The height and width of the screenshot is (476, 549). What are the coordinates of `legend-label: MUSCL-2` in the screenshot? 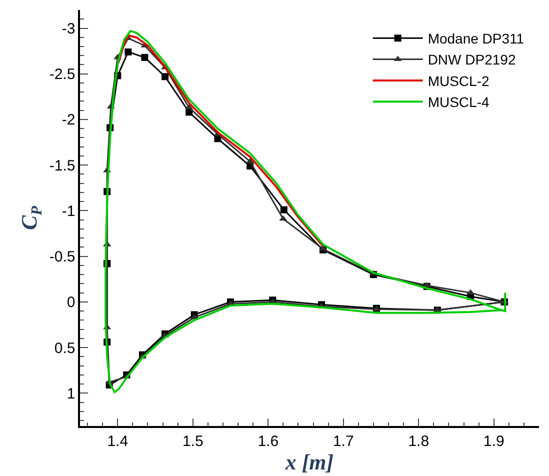 It's located at (459, 80).